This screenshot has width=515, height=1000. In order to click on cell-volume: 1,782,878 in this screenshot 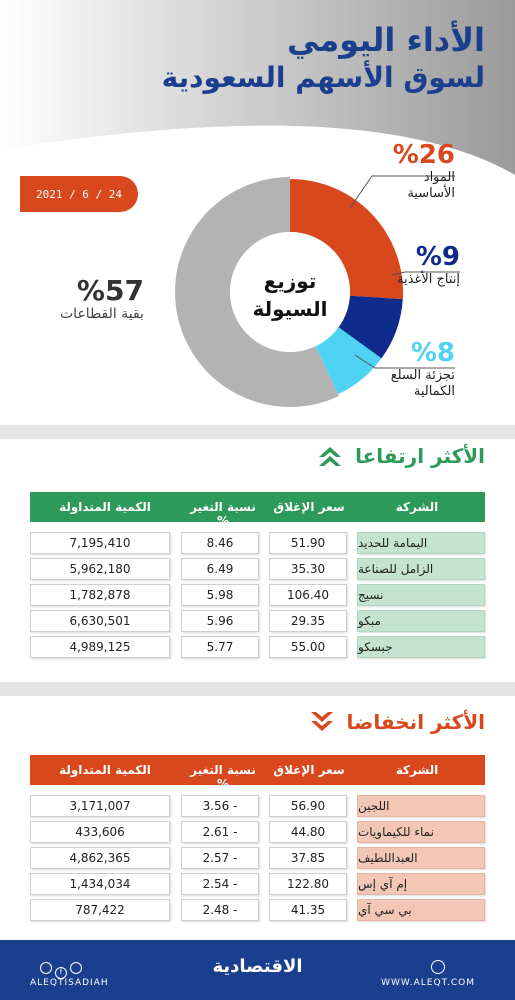, I will do `click(100, 595)`.